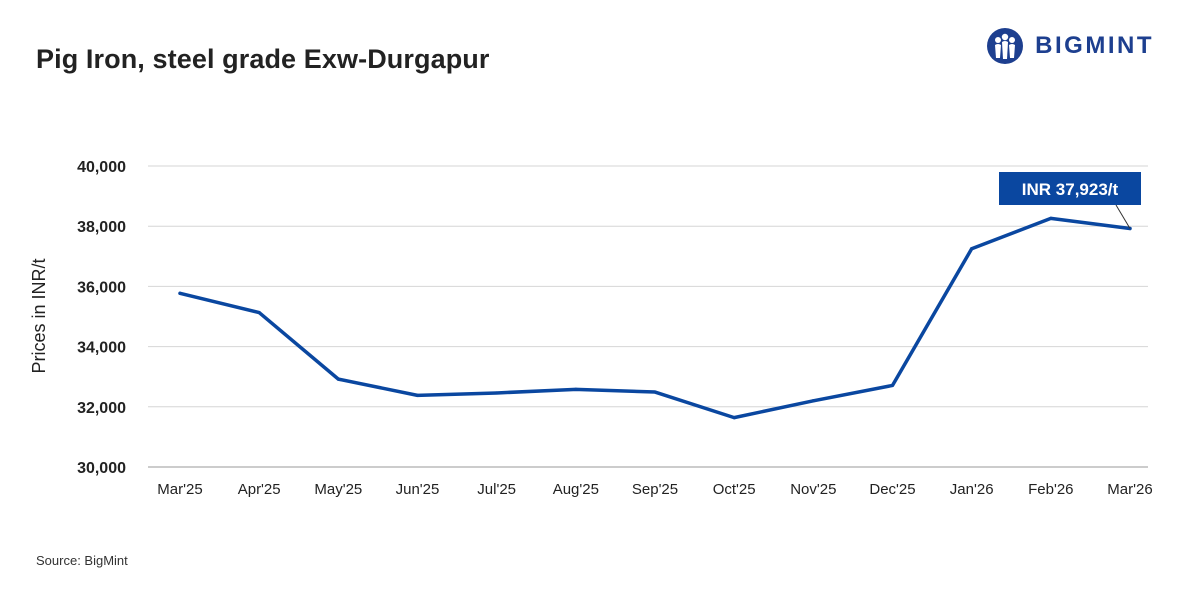  I want to click on y-tick-label: 38,000, so click(101, 227).